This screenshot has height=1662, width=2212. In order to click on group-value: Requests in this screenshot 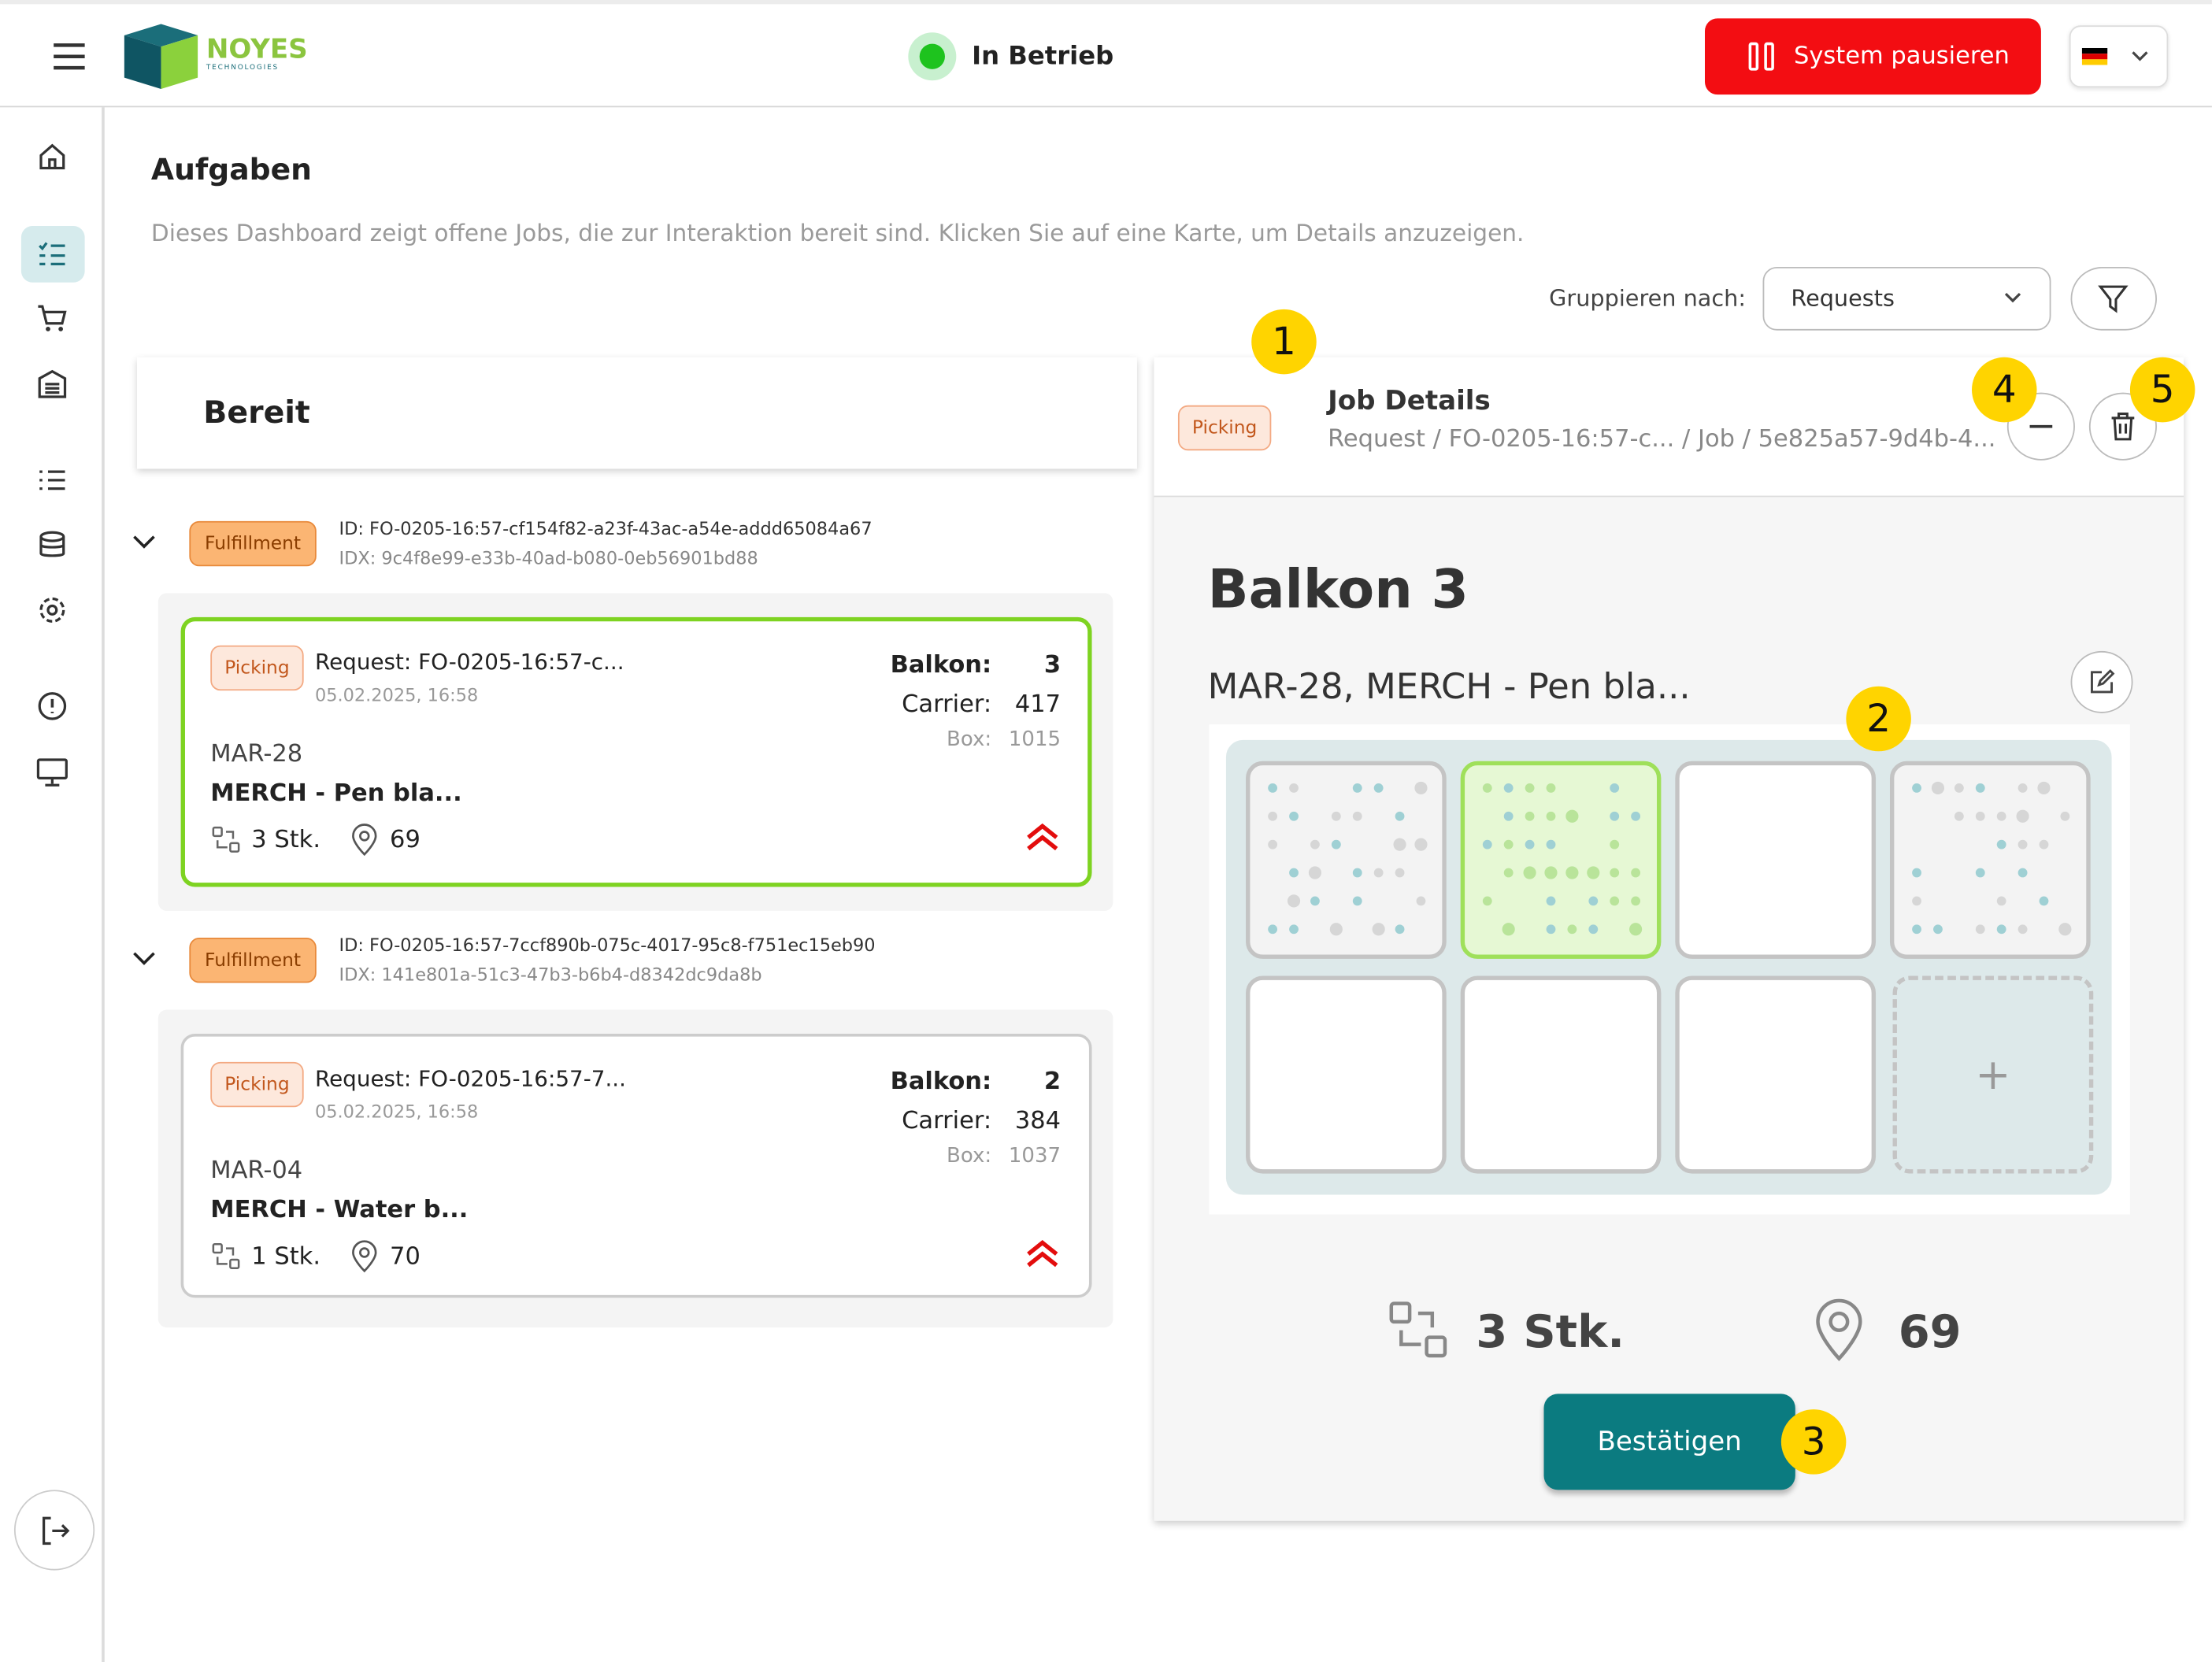, I will do `click(1843, 298)`.